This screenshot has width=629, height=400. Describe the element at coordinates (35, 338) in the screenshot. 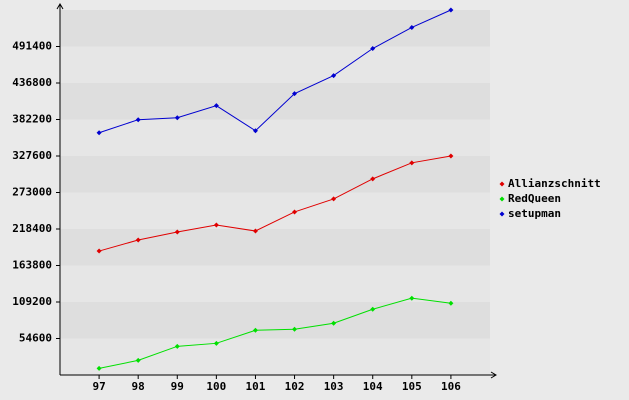

I see `y-tick-label: 54600` at that location.